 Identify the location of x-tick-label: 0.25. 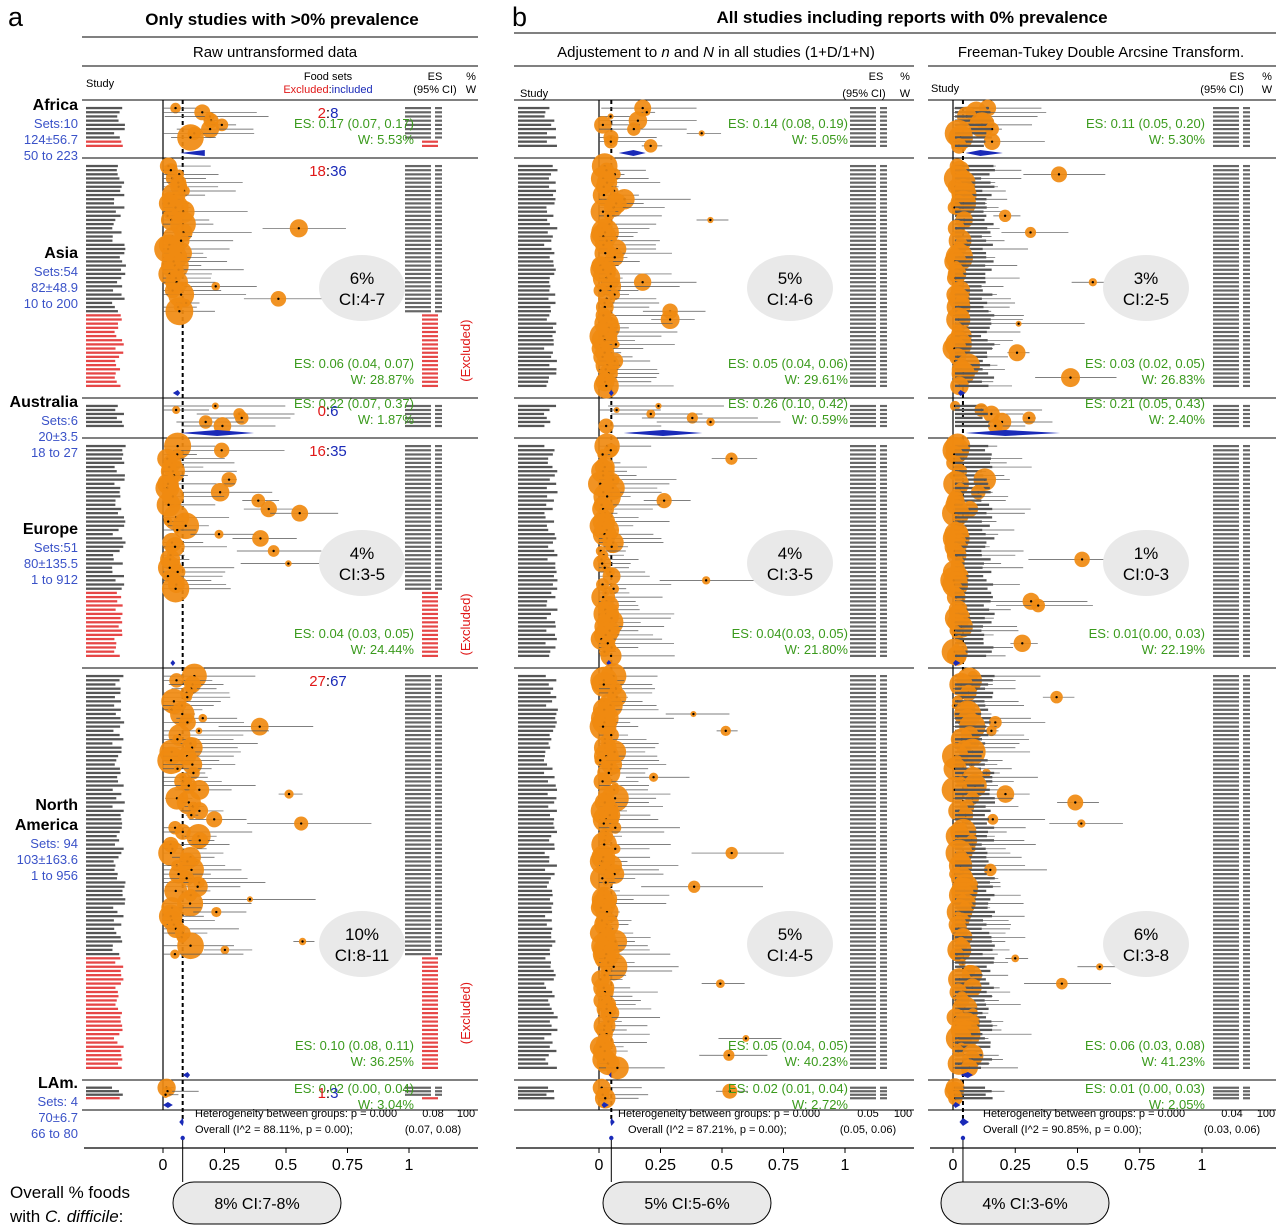
(660, 1165).